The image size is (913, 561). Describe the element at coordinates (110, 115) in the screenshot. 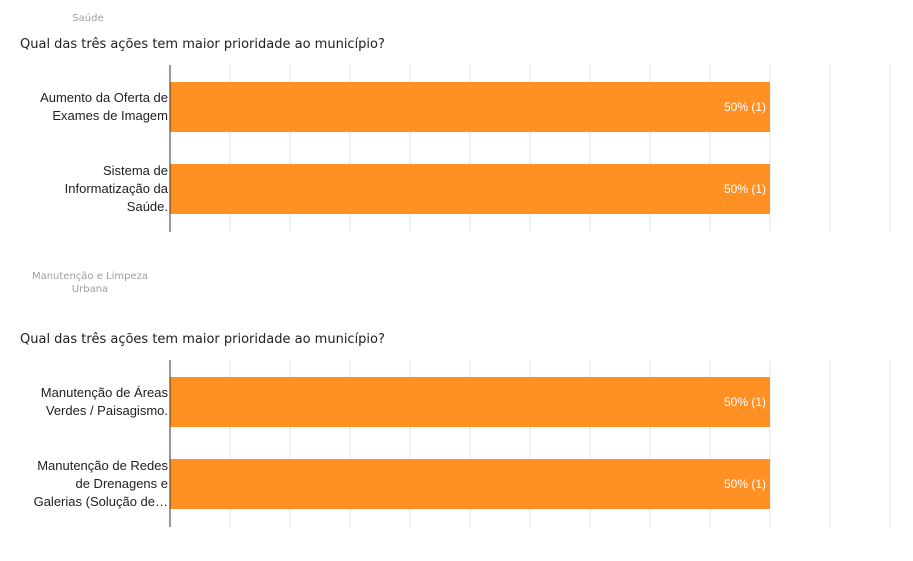

I see `category-label: Exames de Imagem` at that location.